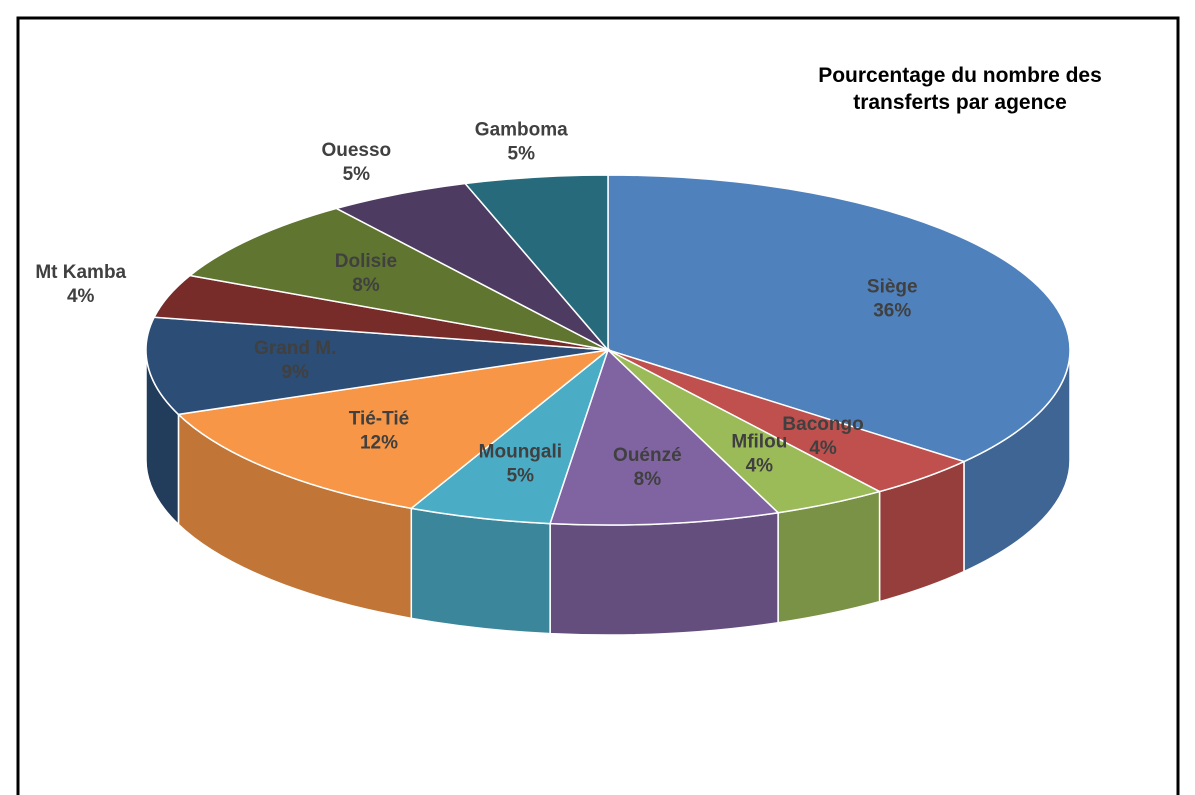 The height and width of the screenshot is (795, 1195). Describe the element at coordinates (356, 150) in the screenshot. I see `slice-label: Ouesso` at that location.